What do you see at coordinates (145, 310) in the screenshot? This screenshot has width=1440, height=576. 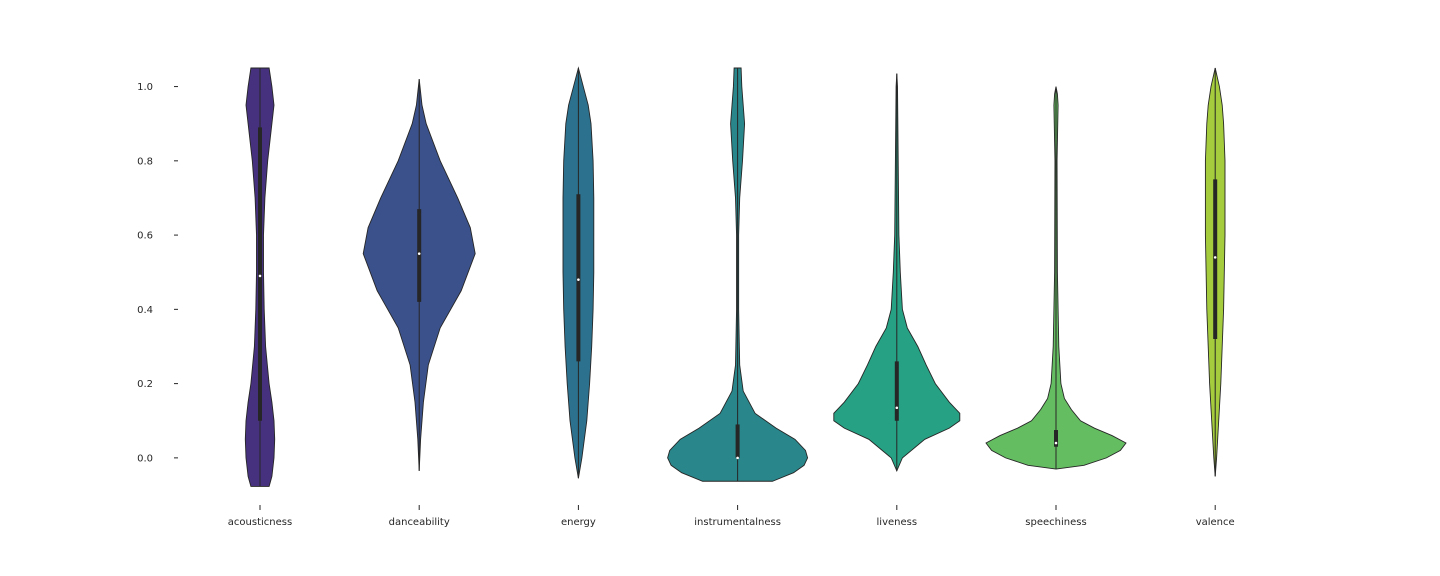 I see `y-tick-label: 0.4` at bounding box center [145, 310].